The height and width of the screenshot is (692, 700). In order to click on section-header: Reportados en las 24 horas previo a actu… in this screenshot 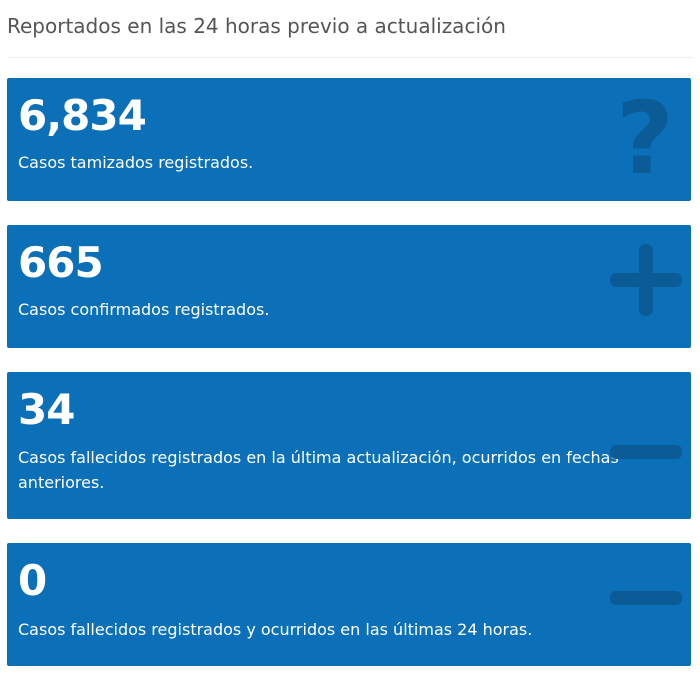, I will do `click(350, 35)`.